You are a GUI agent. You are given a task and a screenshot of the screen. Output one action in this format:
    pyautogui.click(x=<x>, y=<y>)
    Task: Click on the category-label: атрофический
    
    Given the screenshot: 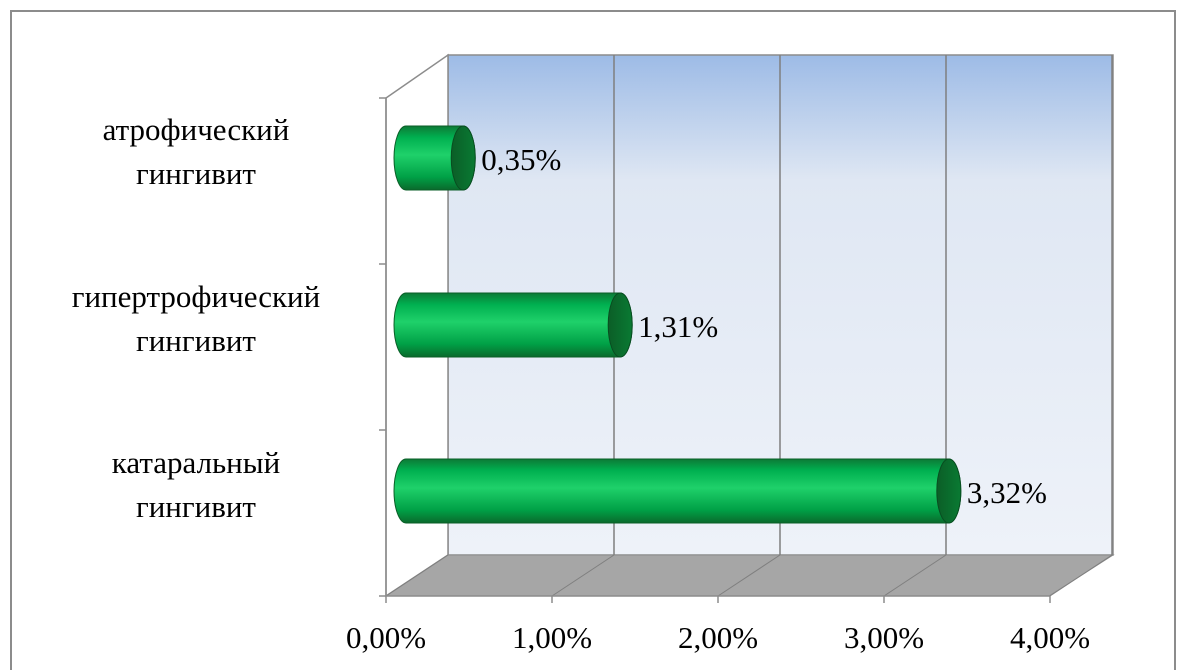 What is the action you would take?
    pyautogui.click(x=196, y=129)
    